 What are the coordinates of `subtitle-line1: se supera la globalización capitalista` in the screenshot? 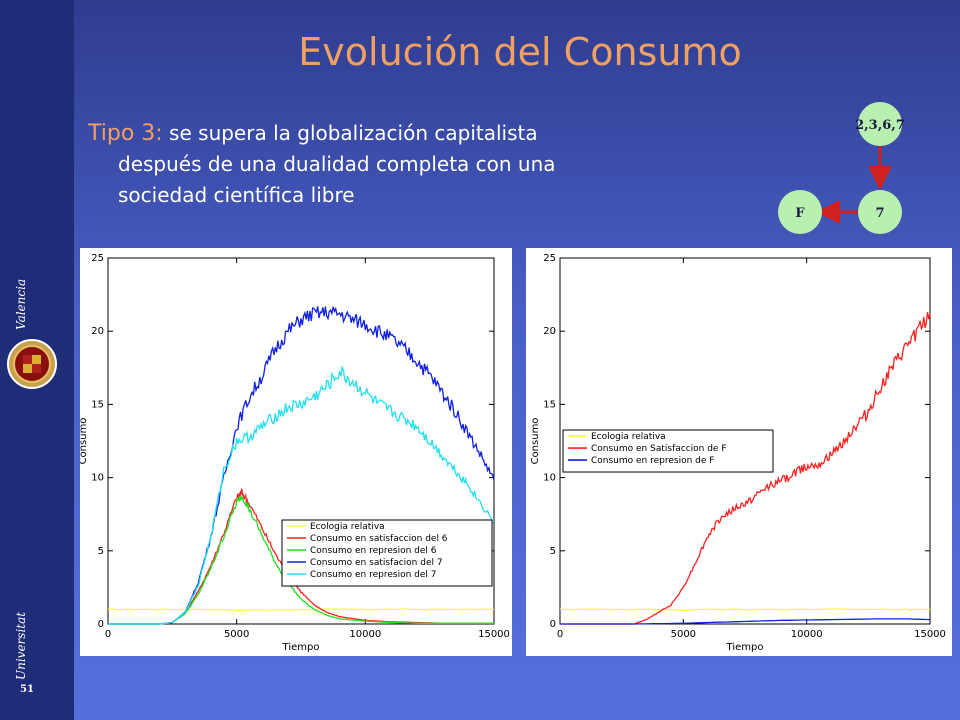 It's located at (350, 133).